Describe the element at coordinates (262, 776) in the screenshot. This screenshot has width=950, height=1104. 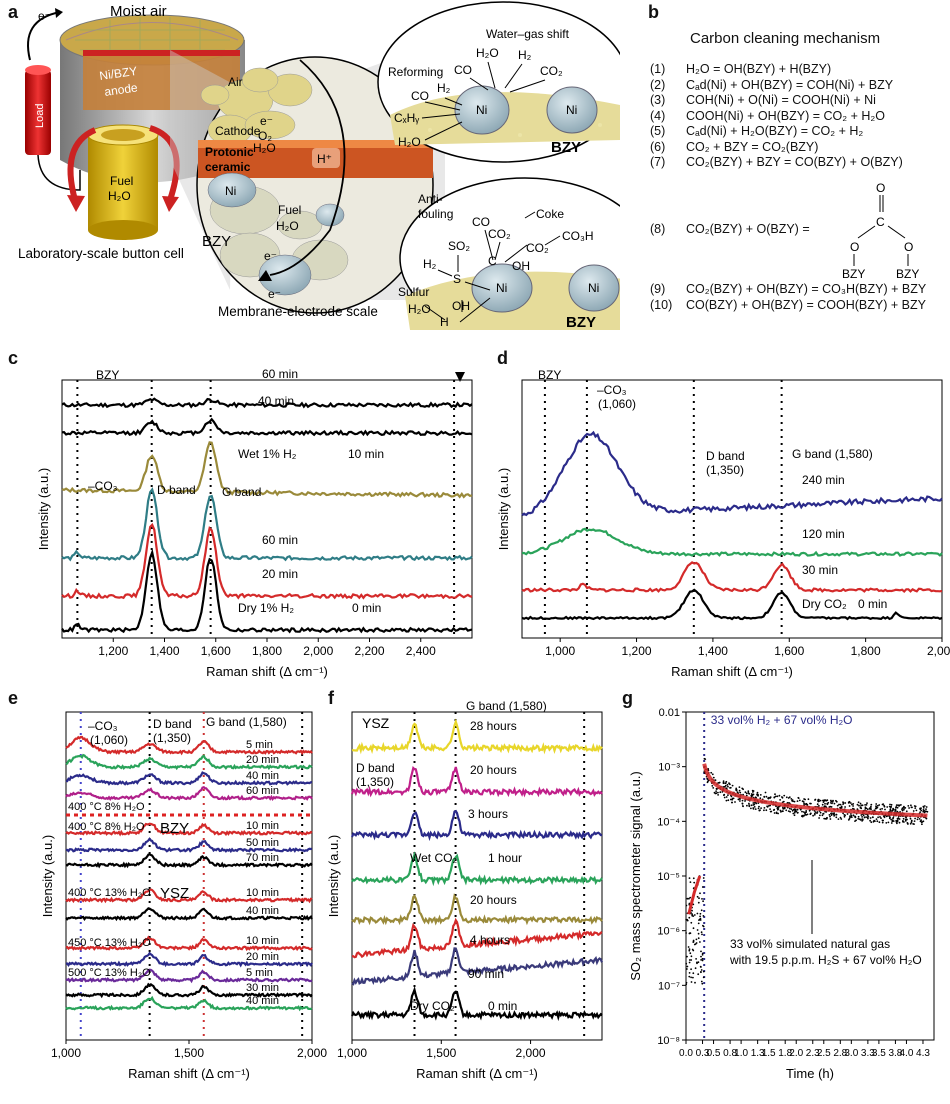
I see `series-label-e-2: 40 min` at that location.